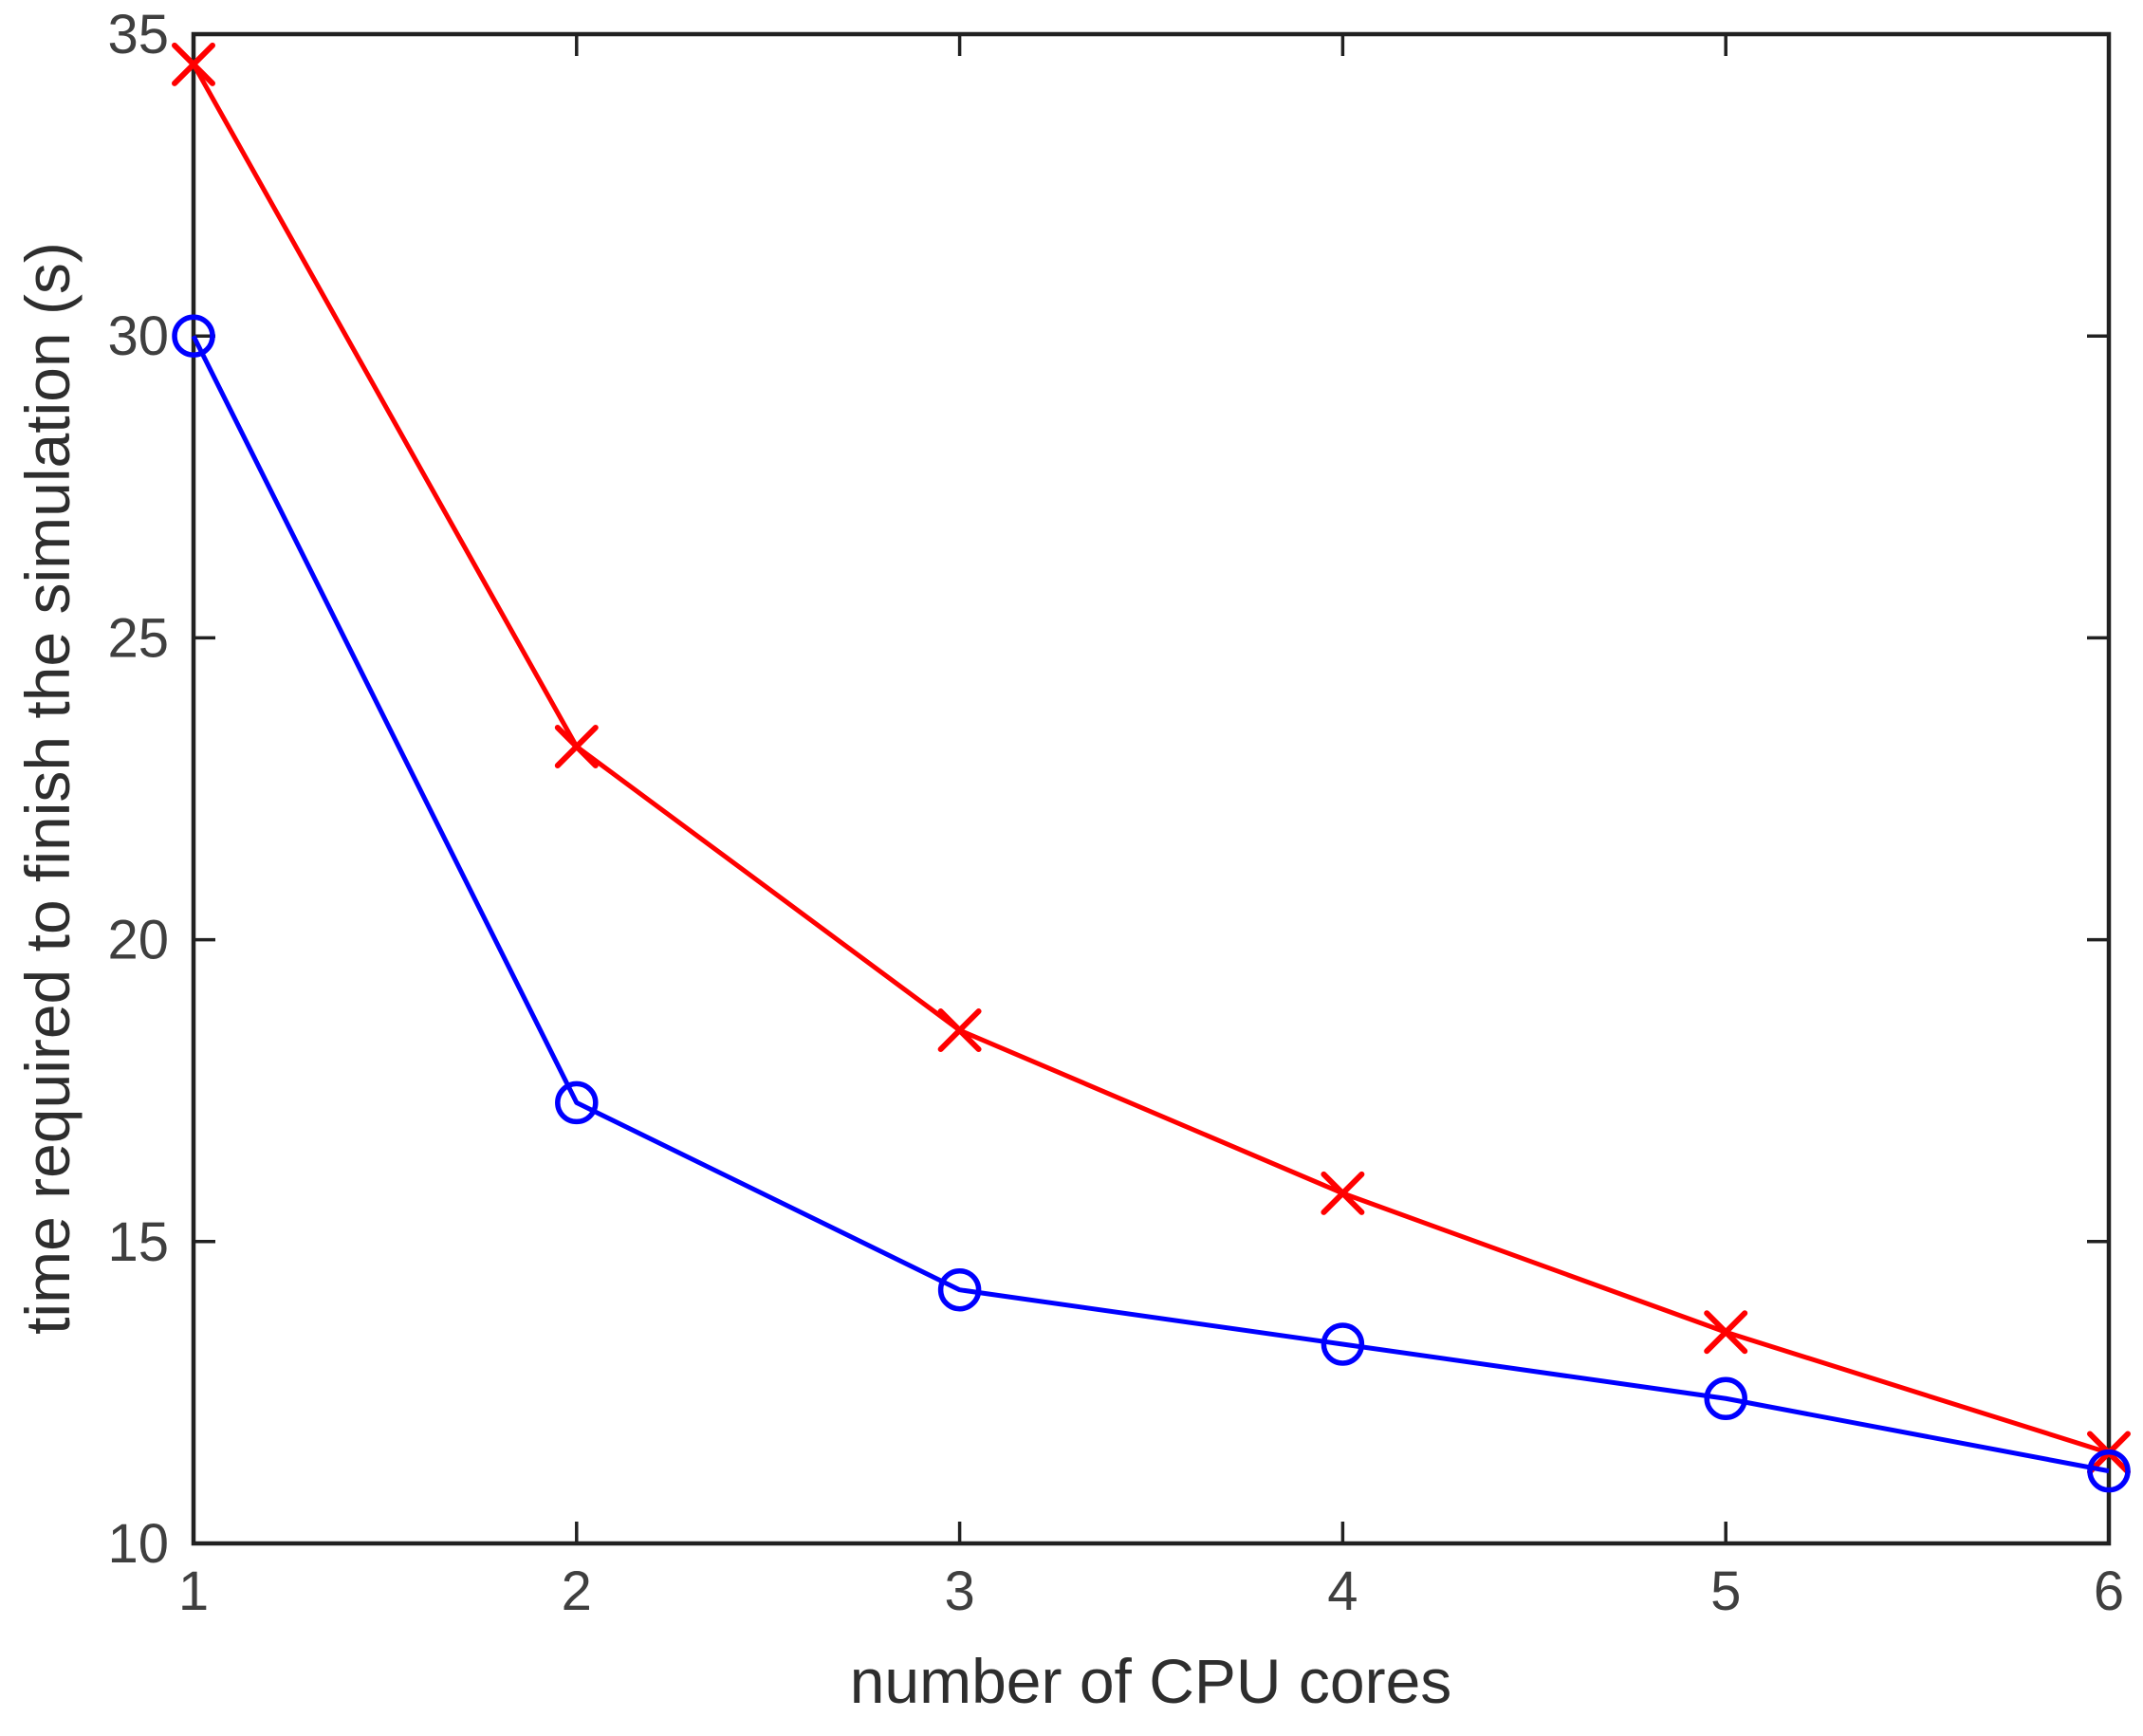 This screenshot has width=2143, height=1736. What do you see at coordinates (138, 34) in the screenshot?
I see `y-tick-label: 35` at bounding box center [138, 34].